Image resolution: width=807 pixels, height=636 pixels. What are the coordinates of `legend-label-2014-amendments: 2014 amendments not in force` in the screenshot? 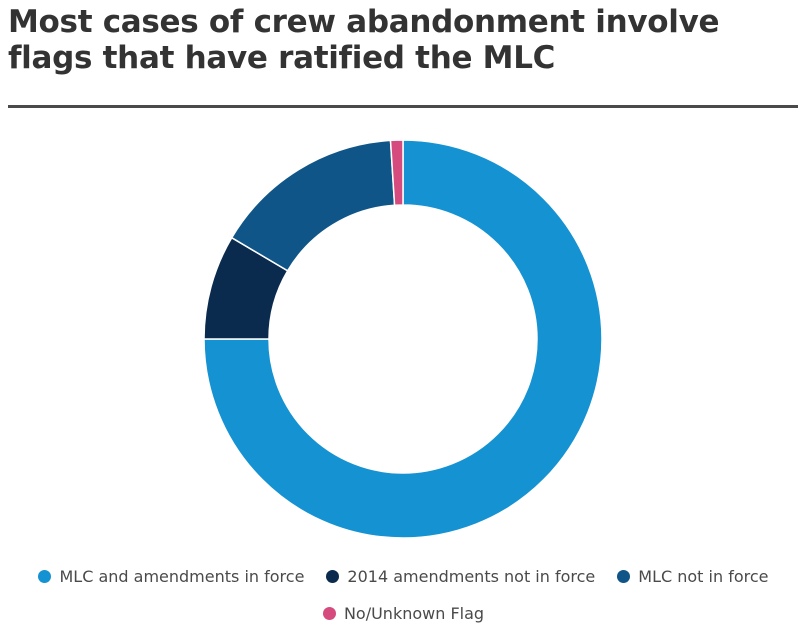 It's located at (471, 576).